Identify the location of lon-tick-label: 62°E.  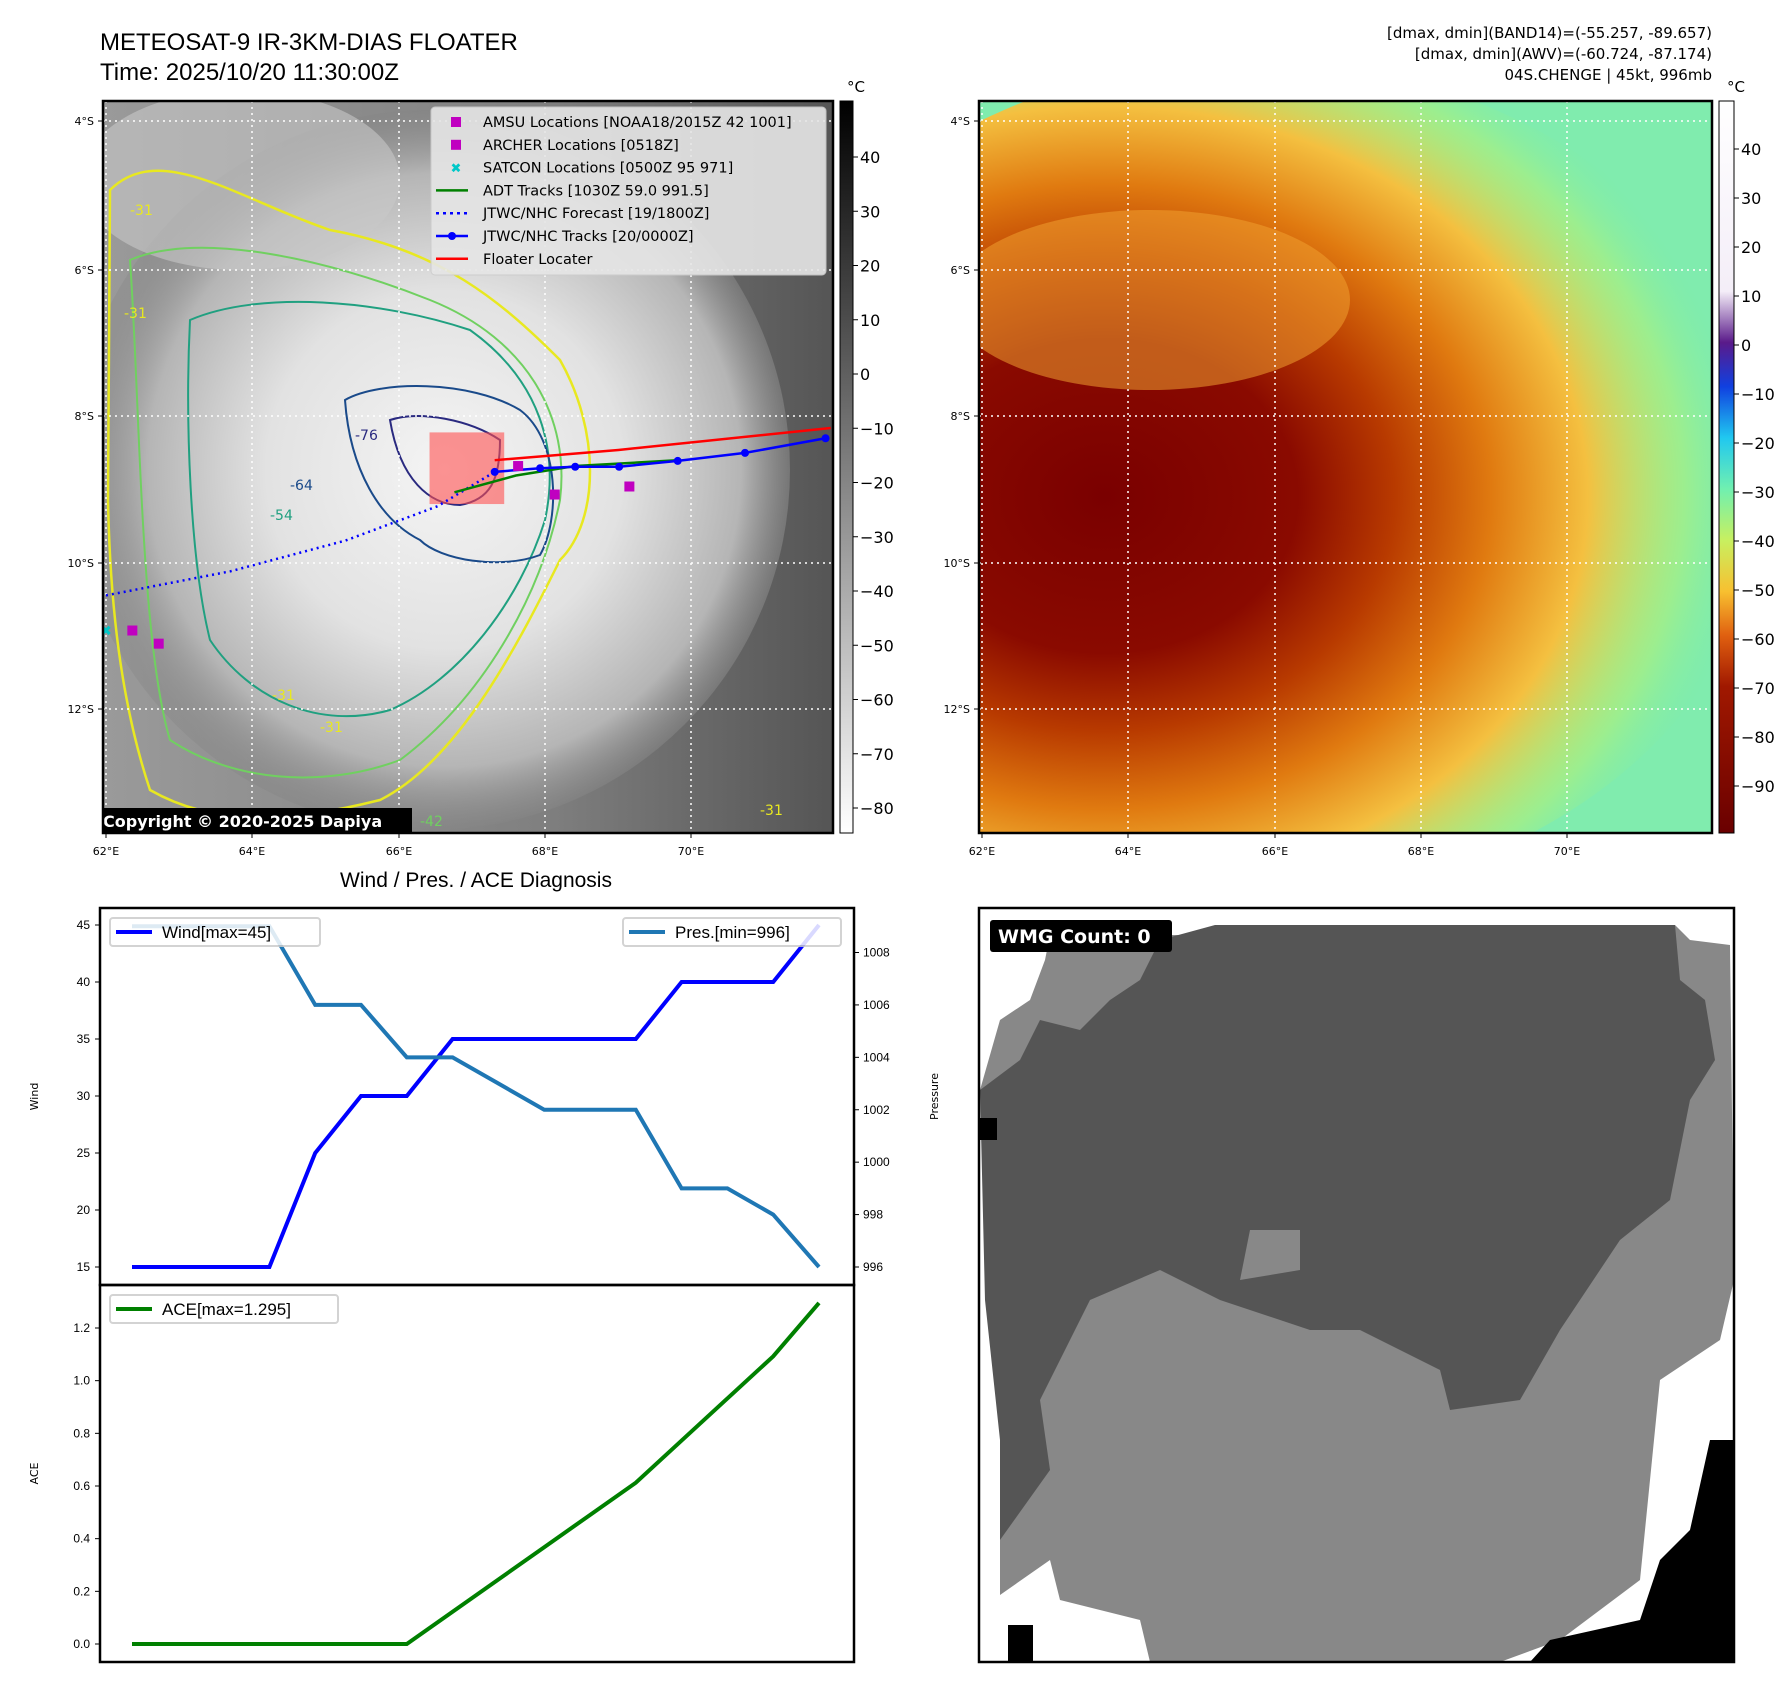
(106, 851).